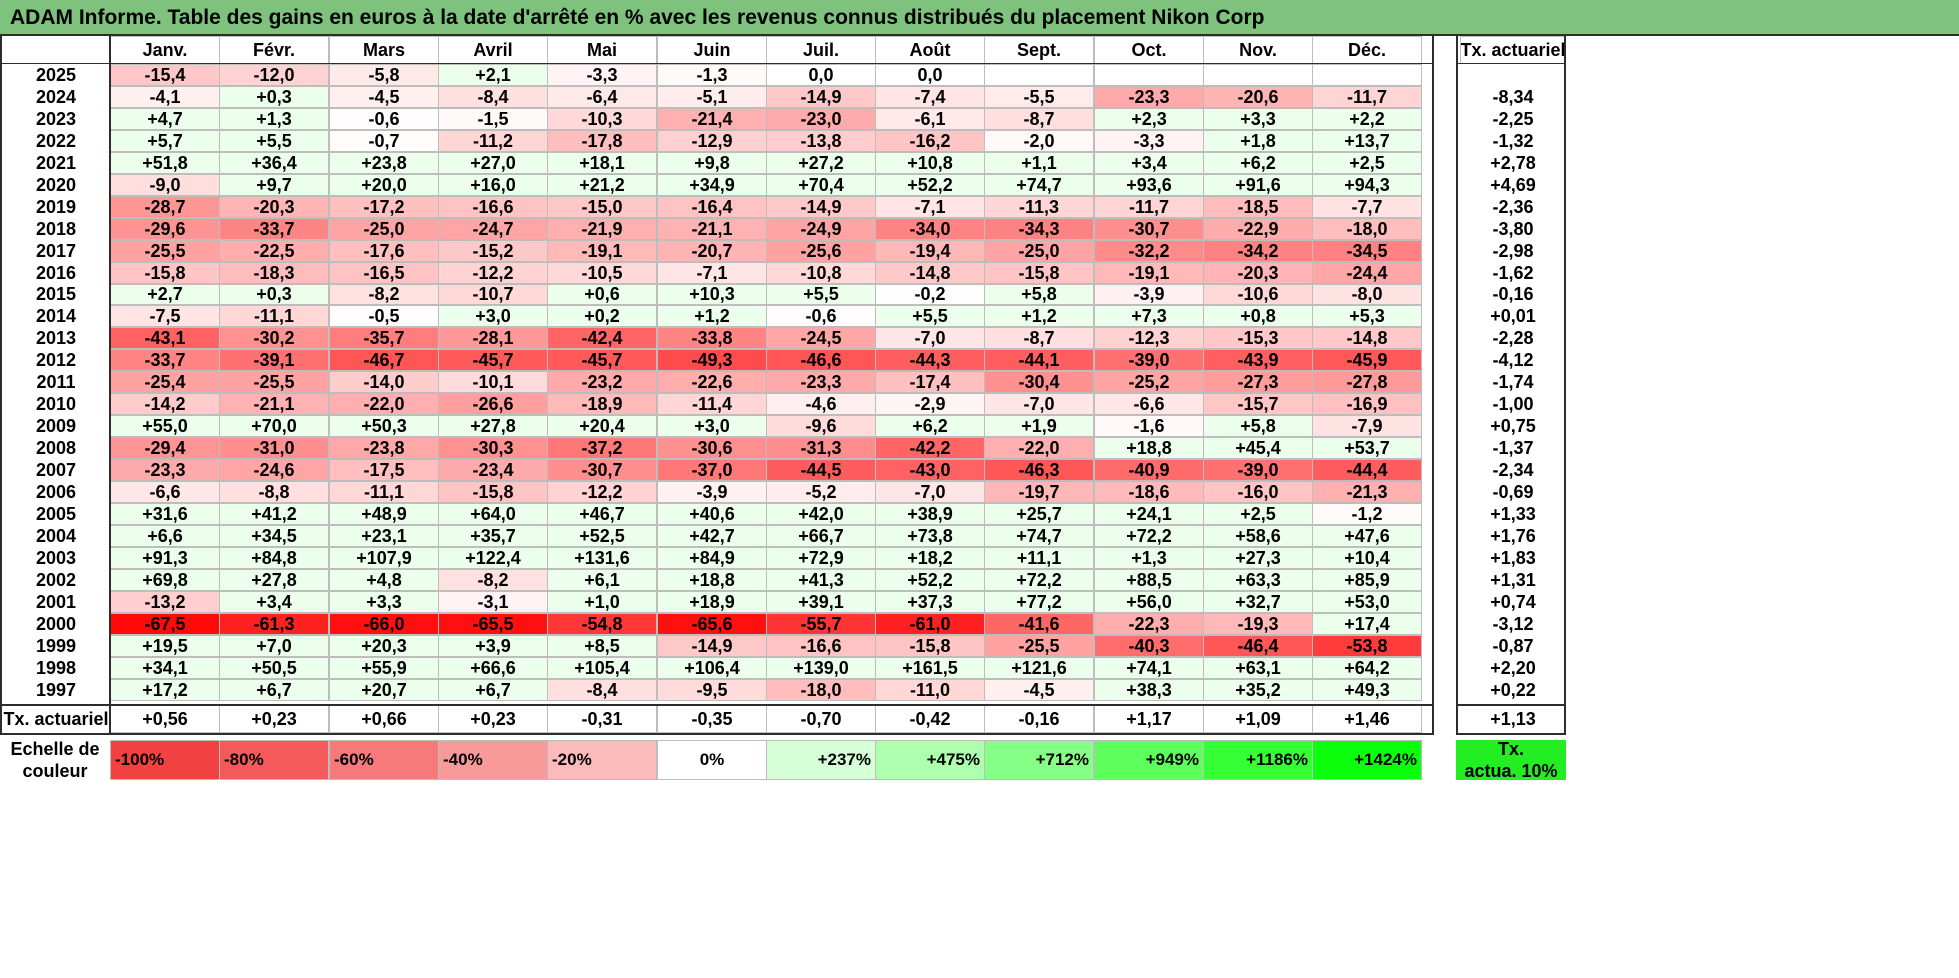  I want to click on table-cell: -54,8, so click(602, 624).